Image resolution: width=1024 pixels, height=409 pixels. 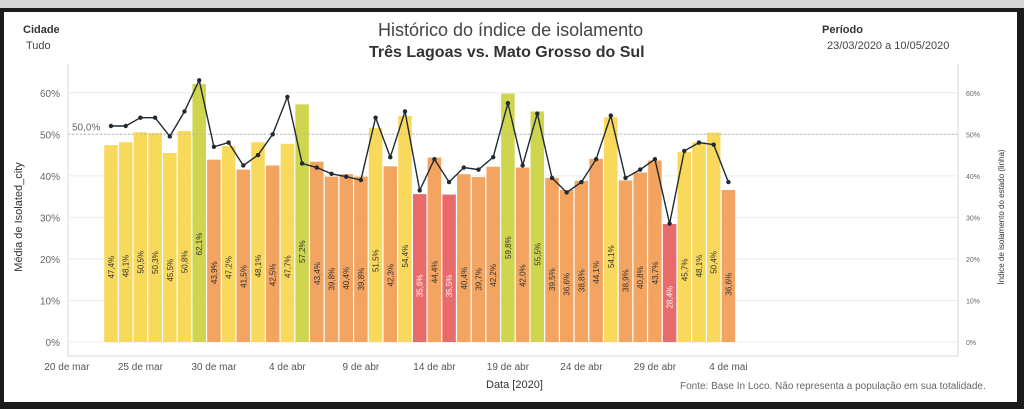 I want to click on bar-value-label: 39,8%, so click(x=332, y=279).